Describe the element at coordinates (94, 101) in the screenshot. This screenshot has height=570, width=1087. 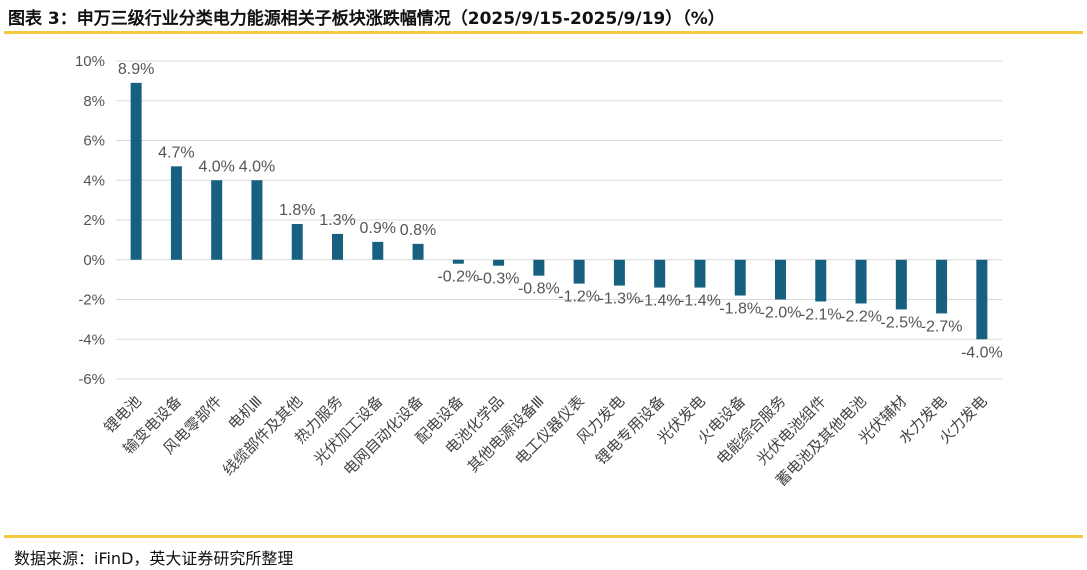
I see `y-tick-label: 8%` at that location.